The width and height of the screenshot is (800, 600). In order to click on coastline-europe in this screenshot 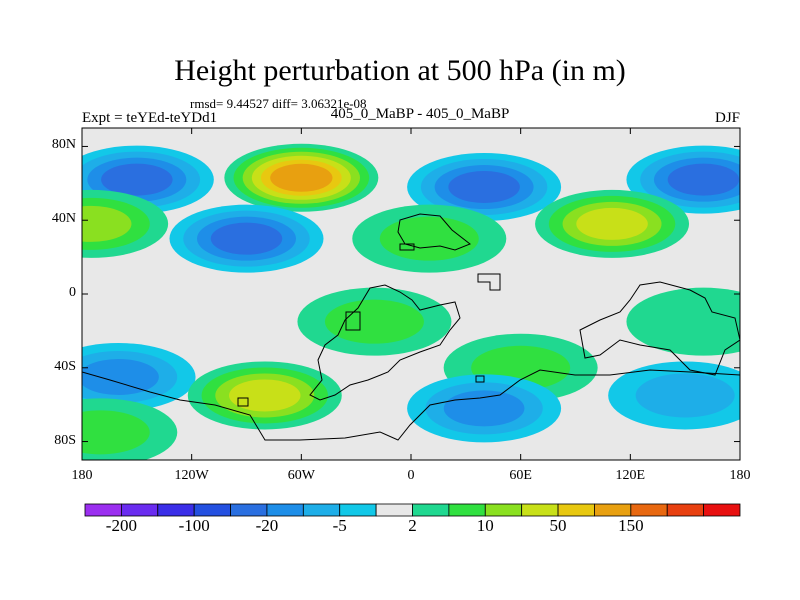, I will do `click(434, 232)`.